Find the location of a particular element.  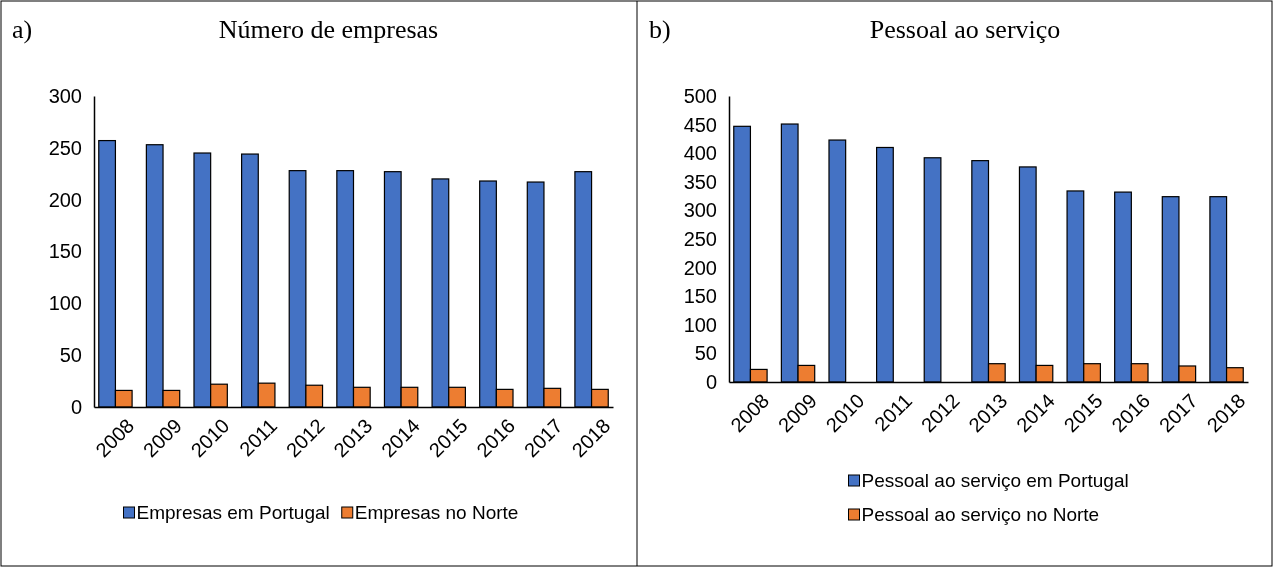

legend-label: Empresas no Norte is located at coordinates (436, 512).